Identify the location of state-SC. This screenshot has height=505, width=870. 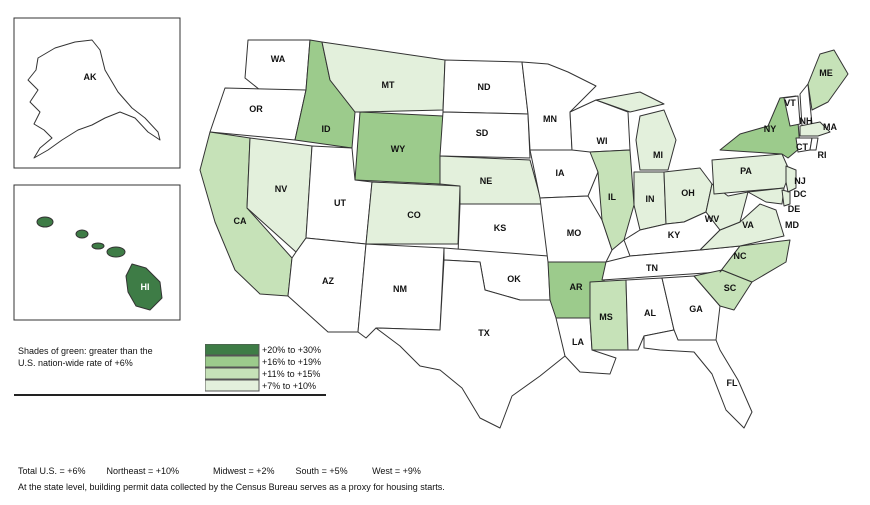
(723, 290).